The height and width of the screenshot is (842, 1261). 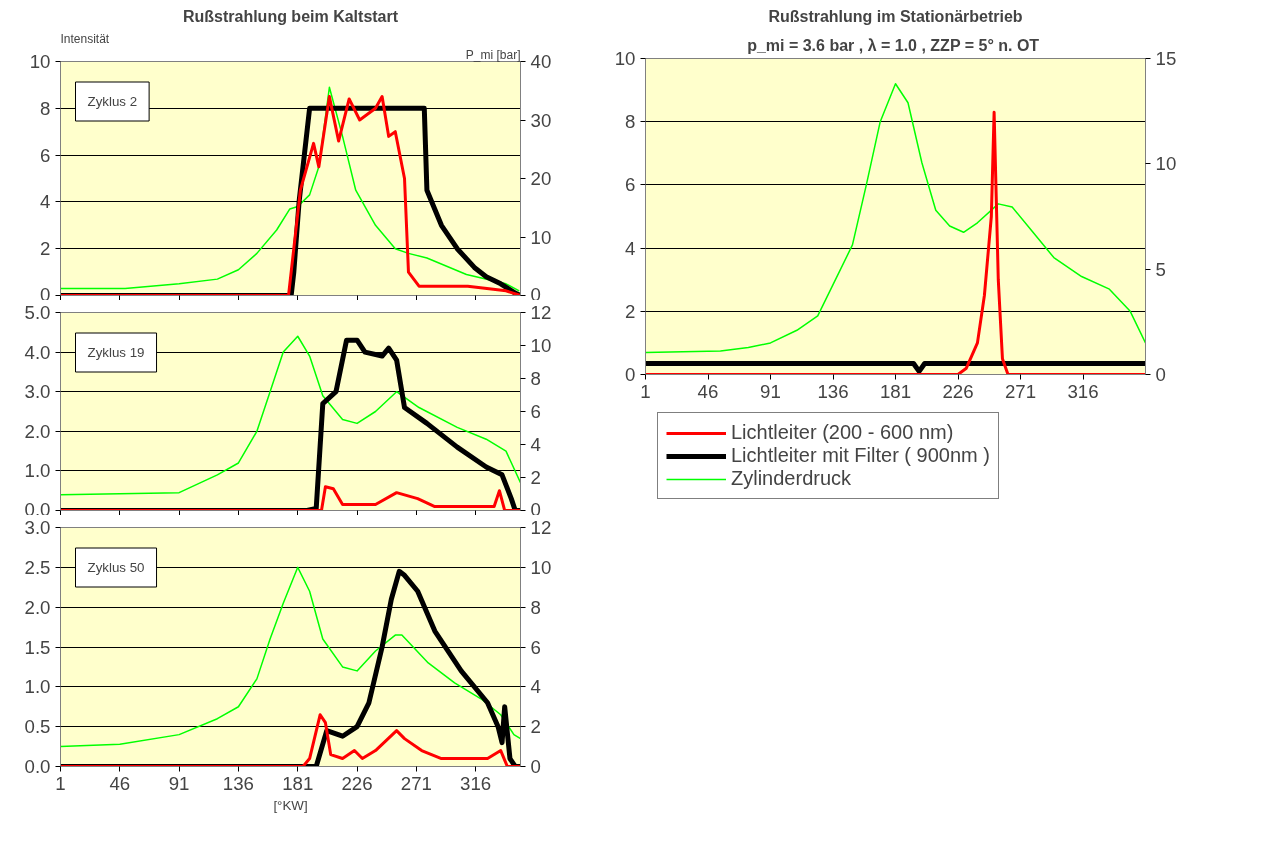 I want to click on y2-tick-label: 5, so click(x=1160, y=269).